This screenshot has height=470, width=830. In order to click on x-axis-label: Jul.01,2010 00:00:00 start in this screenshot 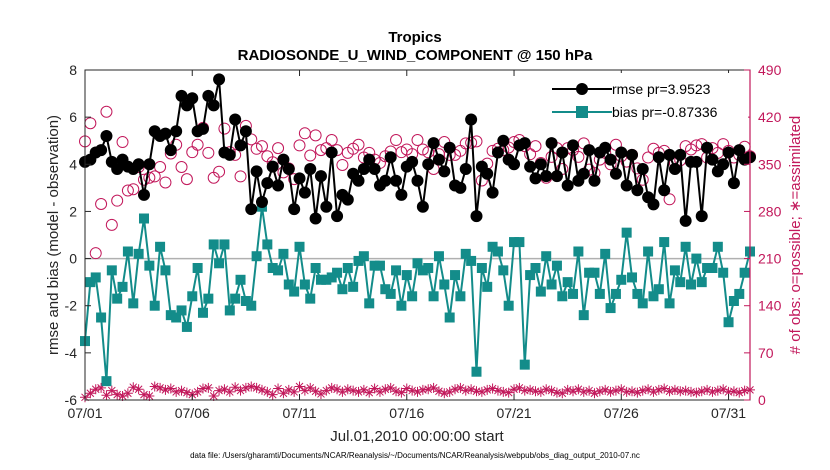, I will do `click(417, 436)`.